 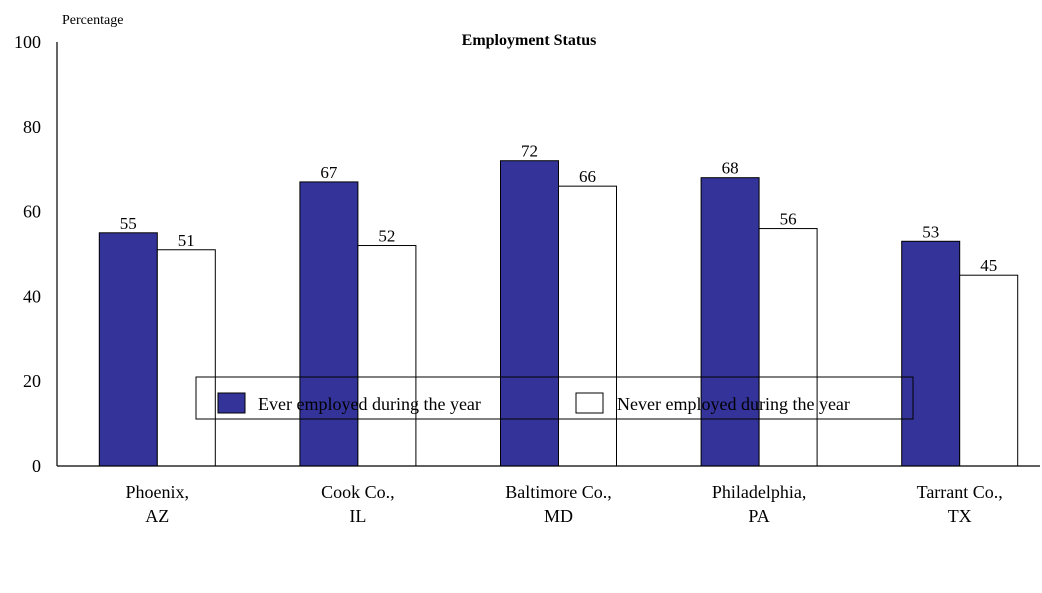 I want to click on y-tick-label: 100, so click(x=27, y=42).